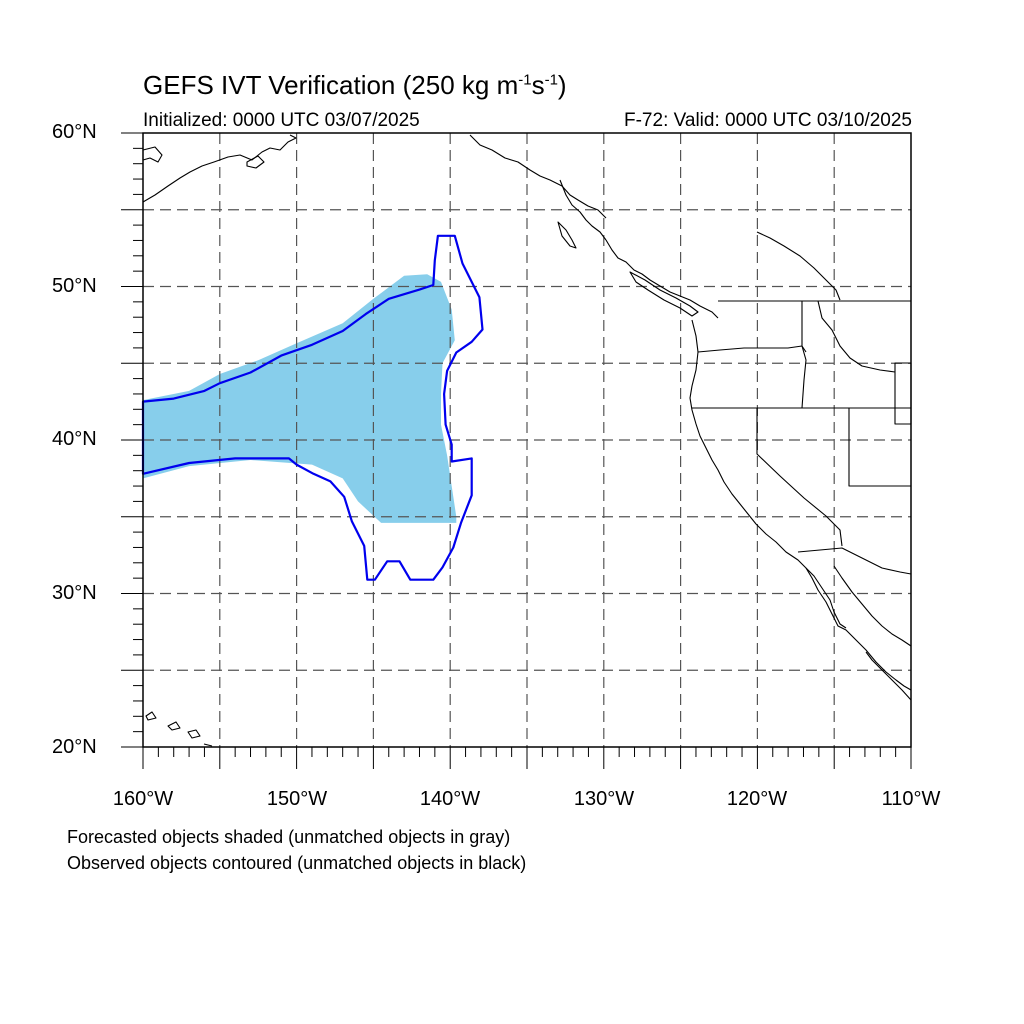 This screenshot has width=1024, height=1024. I want to click on mexico-mainland-coast, so click(888, 676).